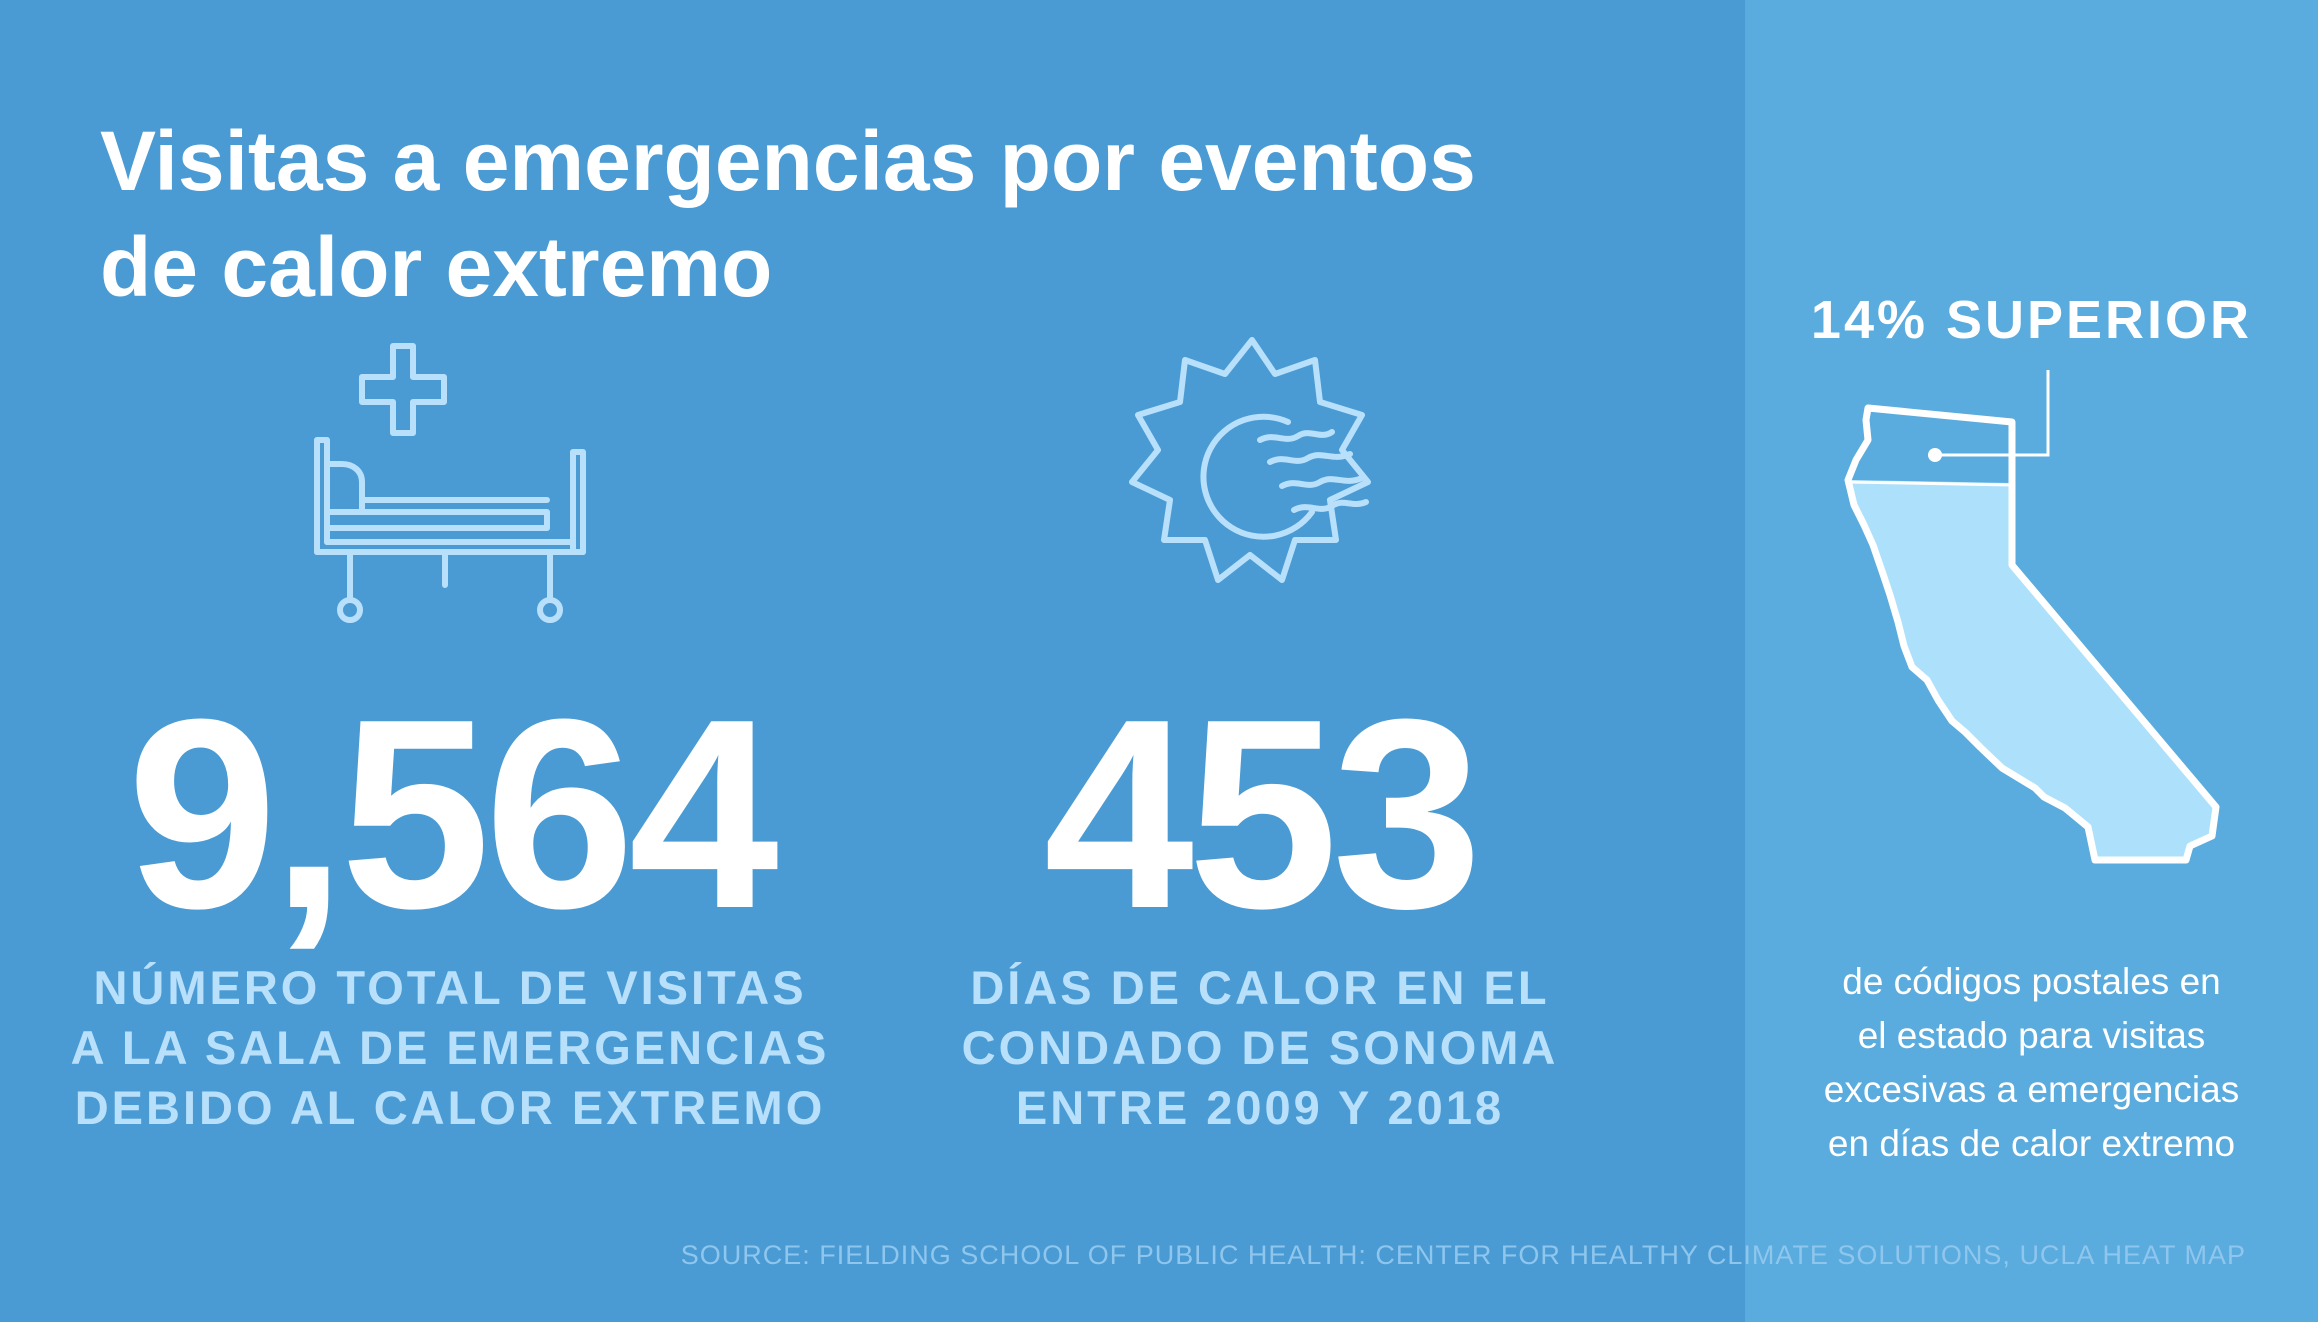 The height and width of the screenshot is (1328, 2318). I want to click on callout-headline: 14% SUPERIOR, so click(2031, 320).